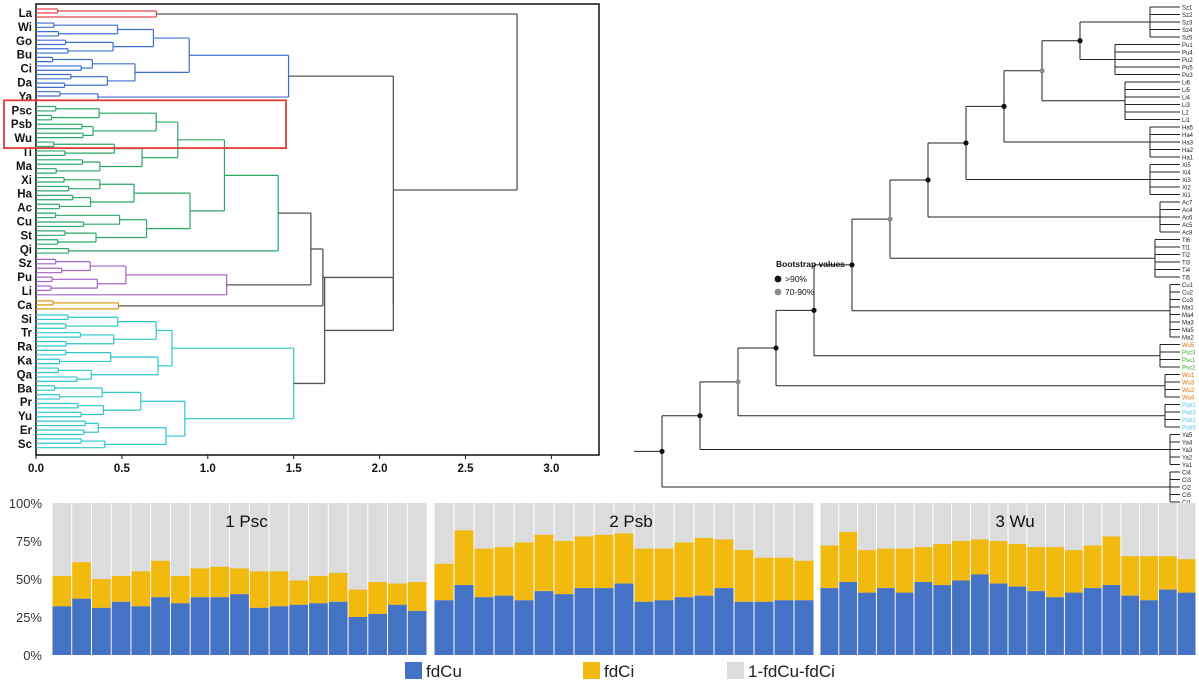 Image resolution: width=1199 pixels, height=684 pixels. I want to click on tip-label-Xi3: Xi3, so click(1186, 181).